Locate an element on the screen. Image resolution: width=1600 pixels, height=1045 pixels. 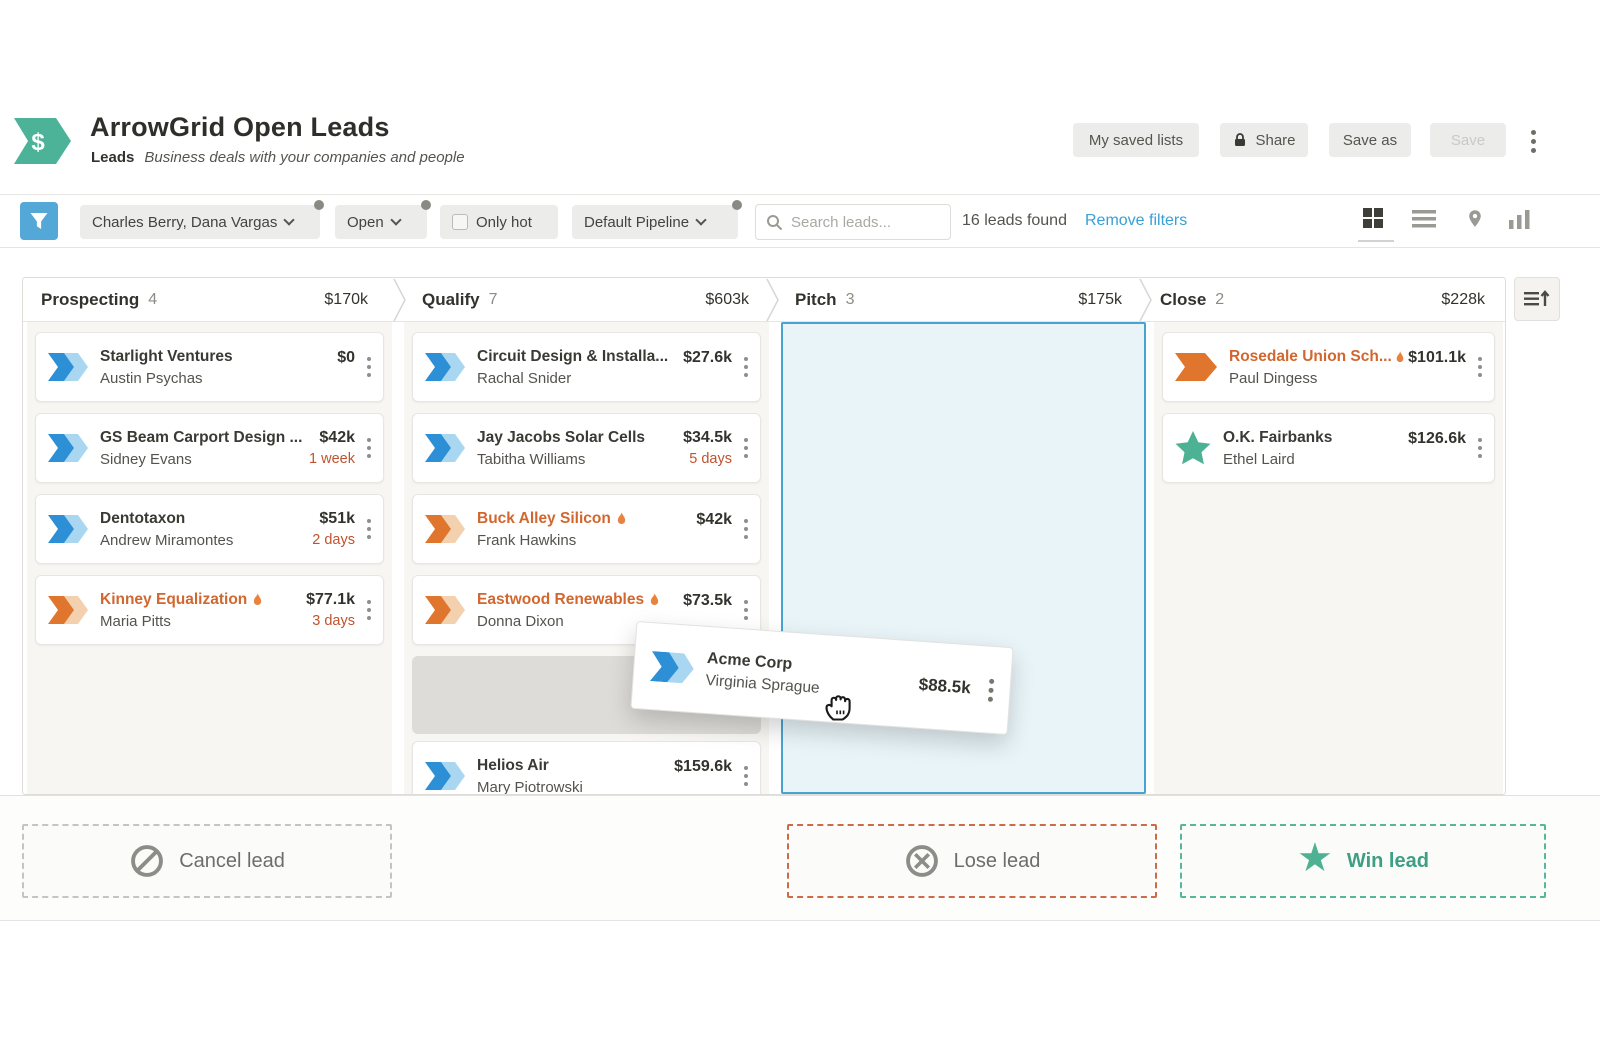
lead-contact: Ethel Laird is located at coordinates (1259, 459).